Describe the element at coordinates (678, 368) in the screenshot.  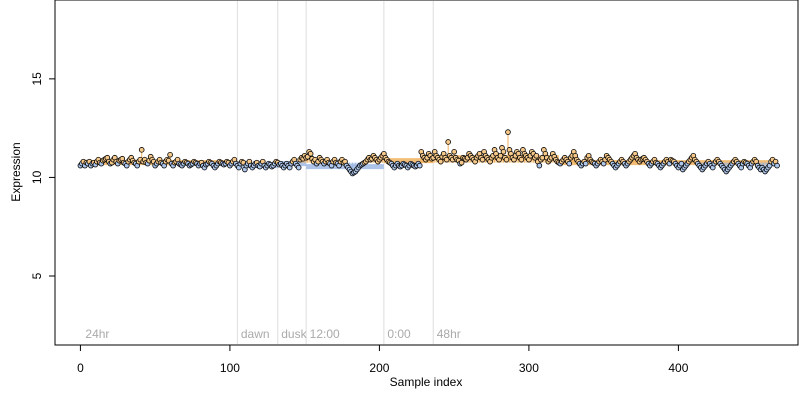
I see `x-tick-label: 400` at that location.